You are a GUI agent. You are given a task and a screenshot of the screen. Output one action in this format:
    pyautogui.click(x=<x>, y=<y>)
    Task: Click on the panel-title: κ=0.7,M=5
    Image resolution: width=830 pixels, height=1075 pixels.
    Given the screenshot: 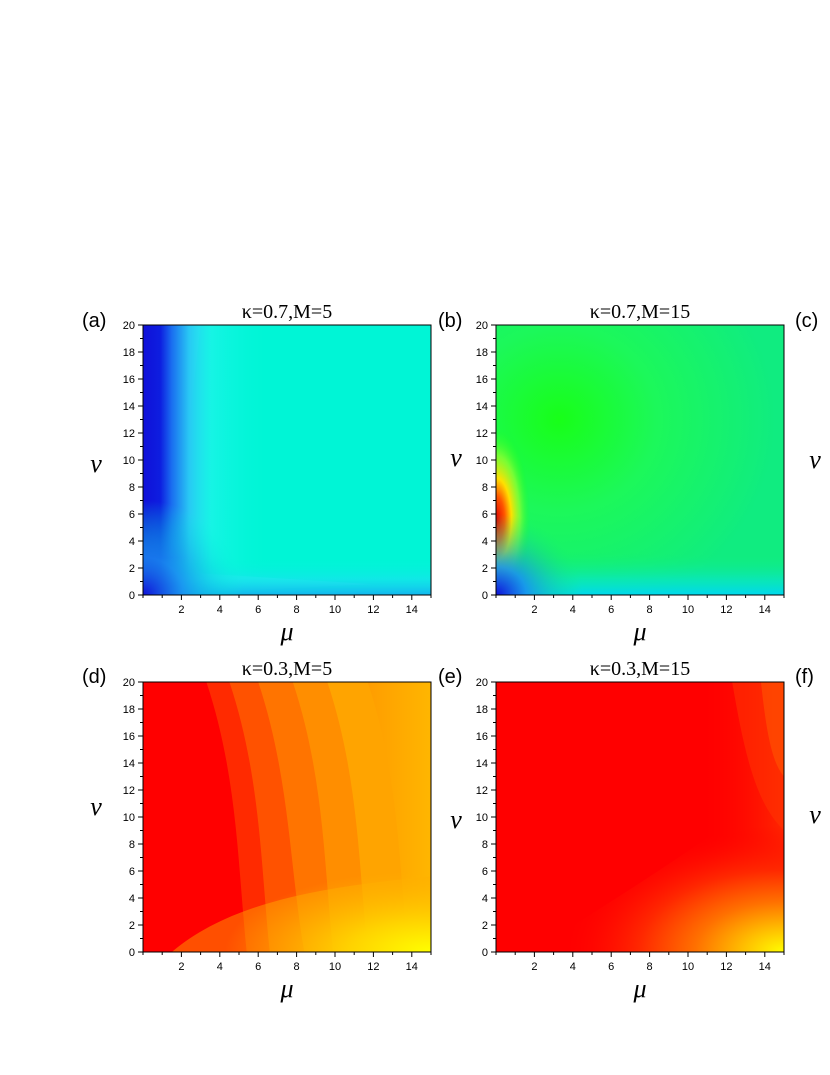 What is the action you would take?
    pyautogui.click(x=287, y=312)
    